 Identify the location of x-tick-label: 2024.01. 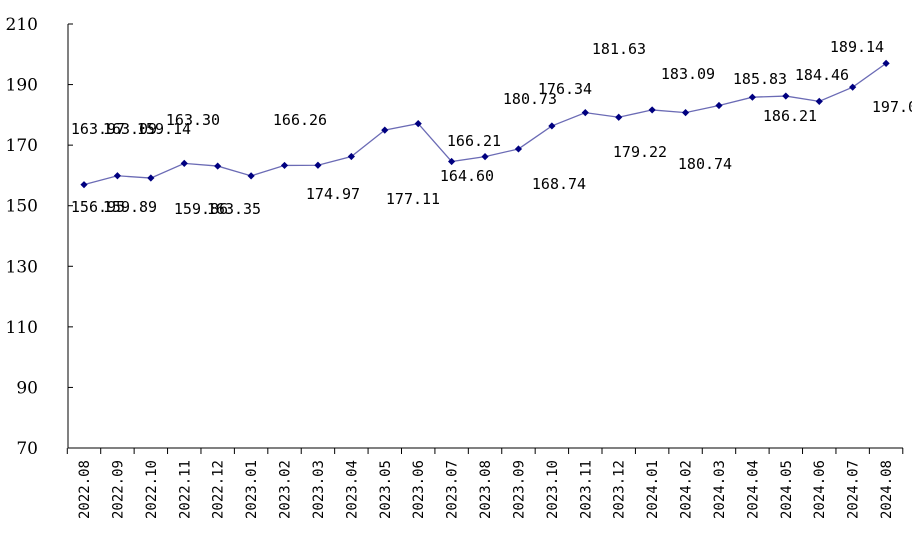
(653, 489).